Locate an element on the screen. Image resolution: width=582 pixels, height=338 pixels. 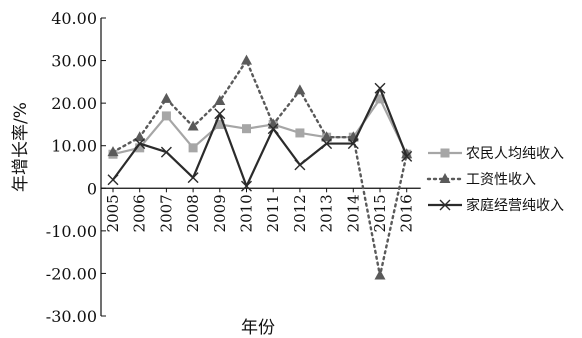
y-tick-label: -30.00 is located at coordinates (71, 316).